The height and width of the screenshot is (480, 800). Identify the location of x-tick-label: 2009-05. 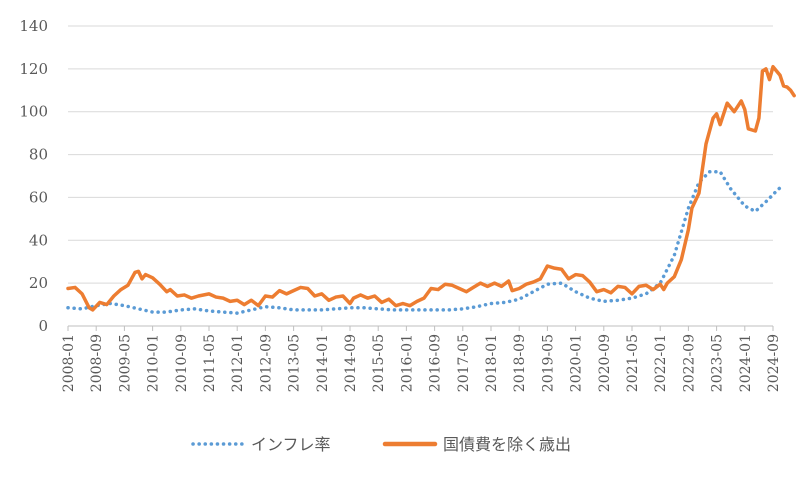
(125, 363).